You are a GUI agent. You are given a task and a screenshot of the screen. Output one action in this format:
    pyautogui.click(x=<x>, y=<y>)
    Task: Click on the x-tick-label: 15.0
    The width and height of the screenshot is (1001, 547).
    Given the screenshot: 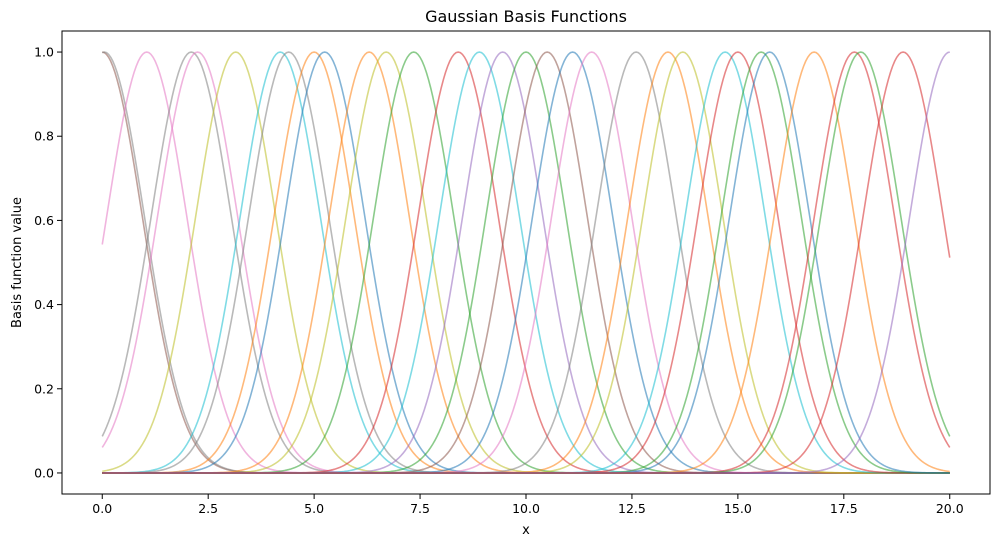 What is the action you would take?
    pyautogui.click(x=738, y=508)
    